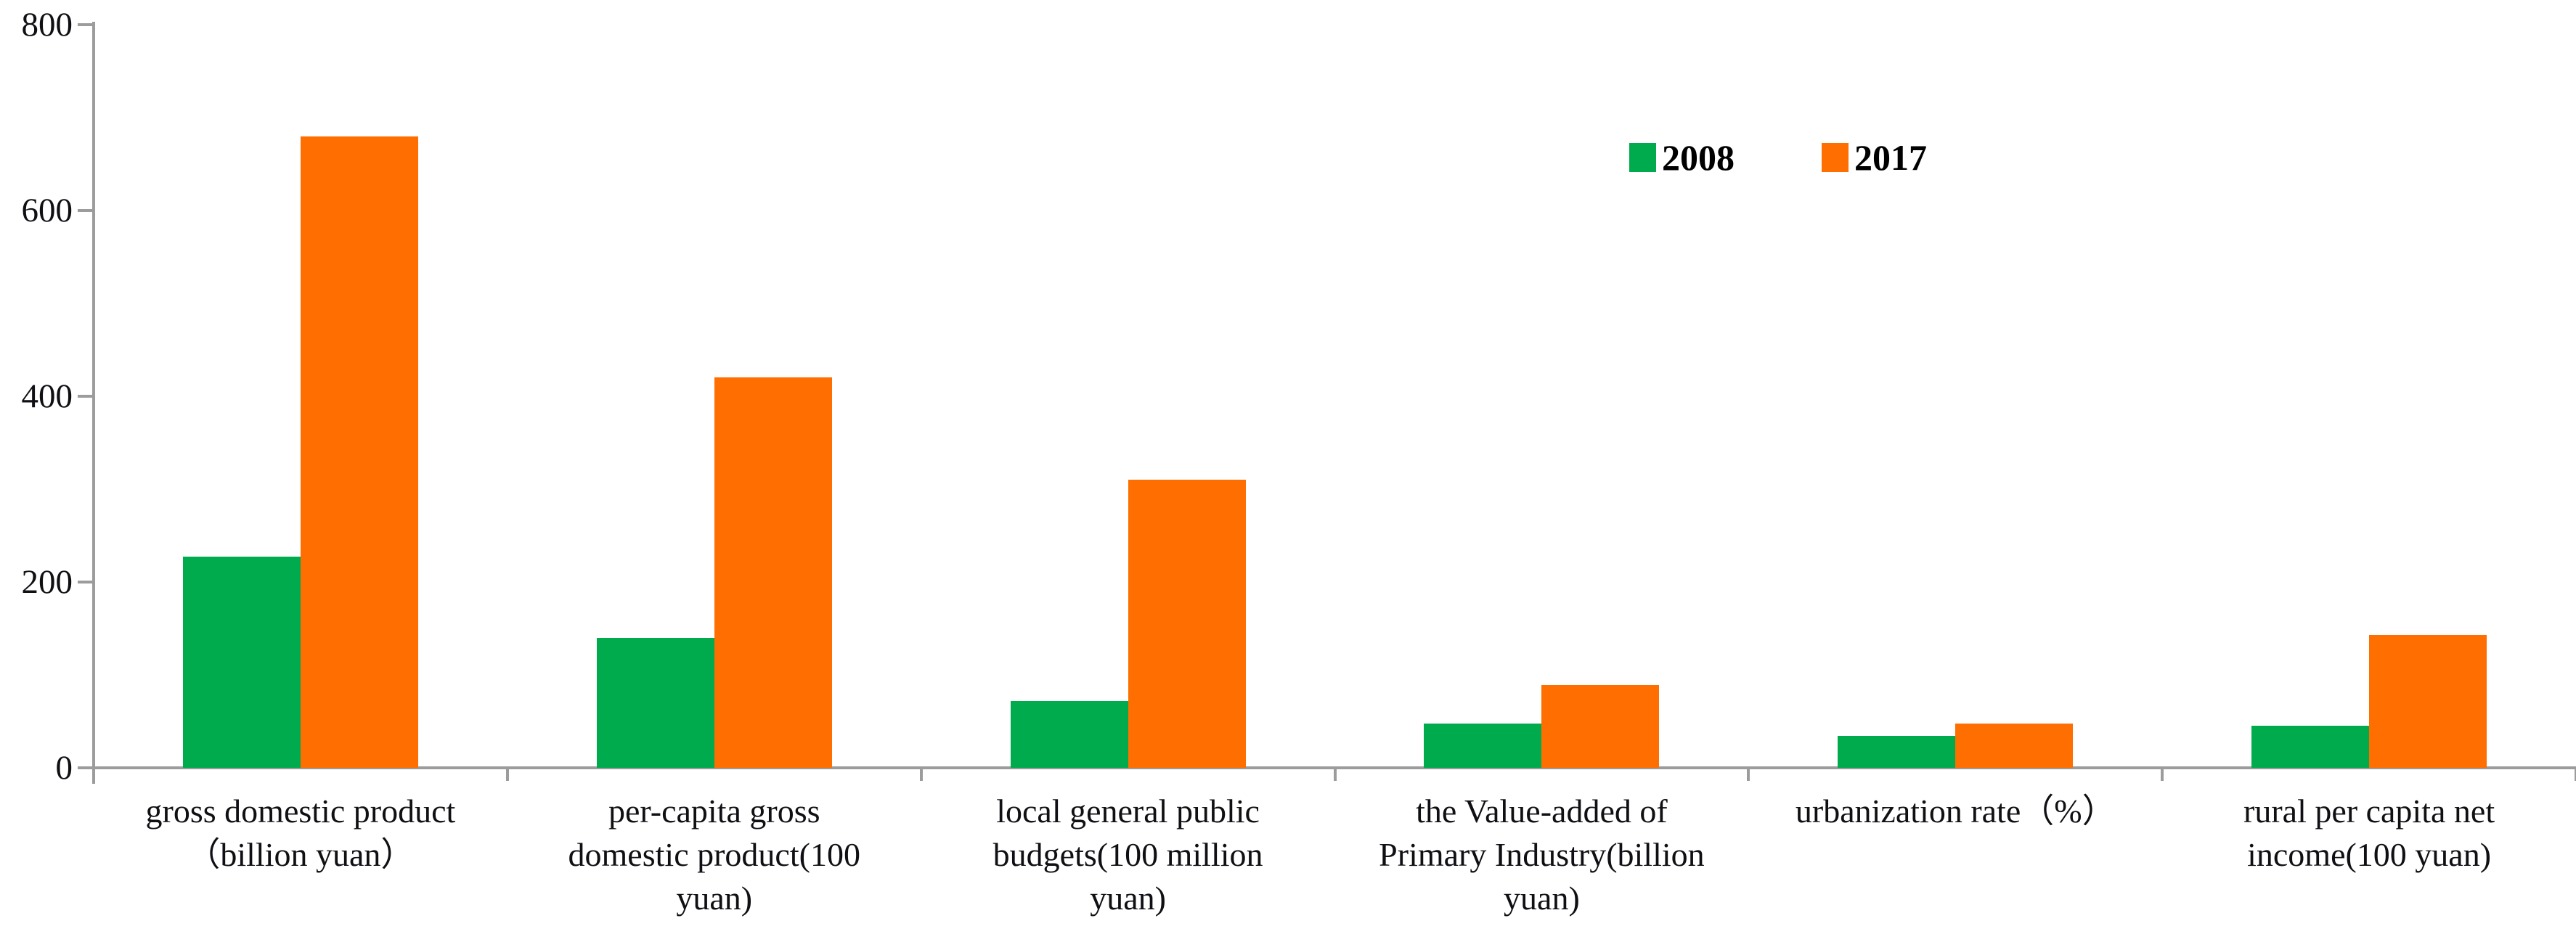 This screenshot has height=942, width=2576. What do you see at coordinates (300, 832) in the screenshot?
I see `category-label-gross-domestic-product-billion-yuan: gross domestic product （billion yuan）` at bounding box center [300, 832].